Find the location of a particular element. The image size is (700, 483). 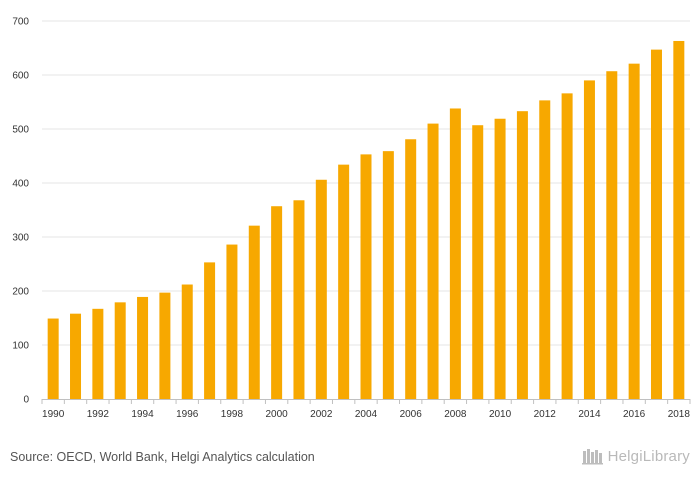

x-tick-label: 2000 is located at coordinates (276, 414).